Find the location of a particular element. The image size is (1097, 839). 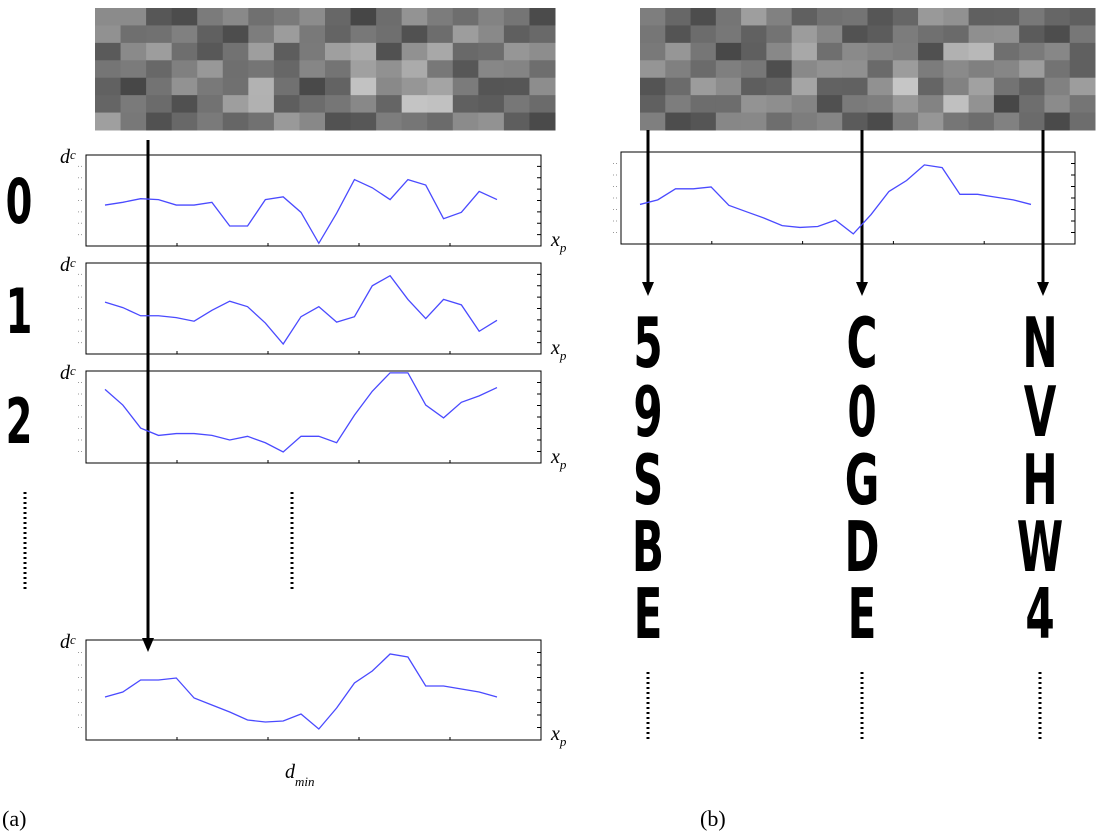

digit-label: 1 is located at coordinates (19, 313).